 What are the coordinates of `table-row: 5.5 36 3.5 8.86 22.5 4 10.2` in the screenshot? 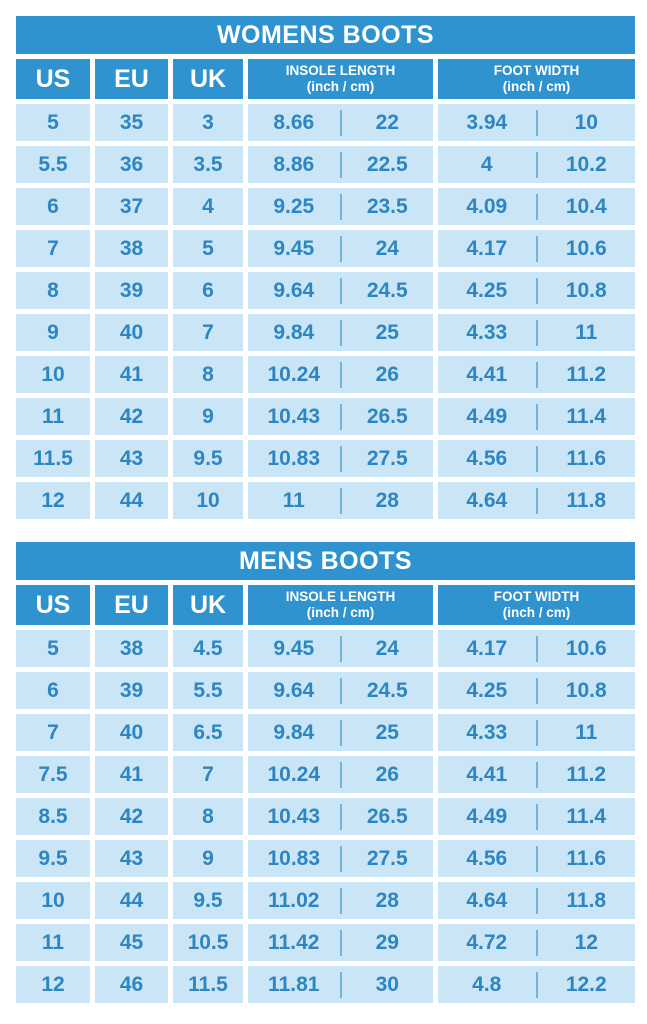 It's located at (325, 164).